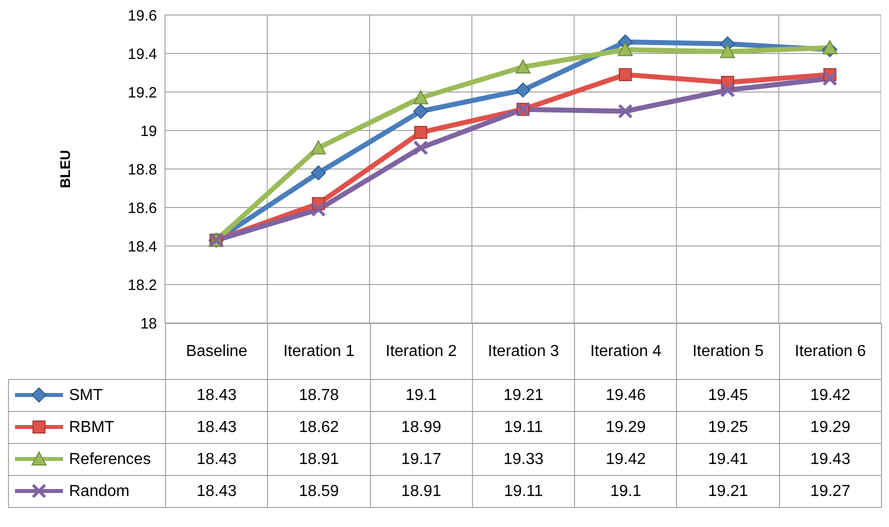  Describe the element at coordinates (523, 352) in the screenshot. I see `x-tick-label: Iteration 3` at that location.